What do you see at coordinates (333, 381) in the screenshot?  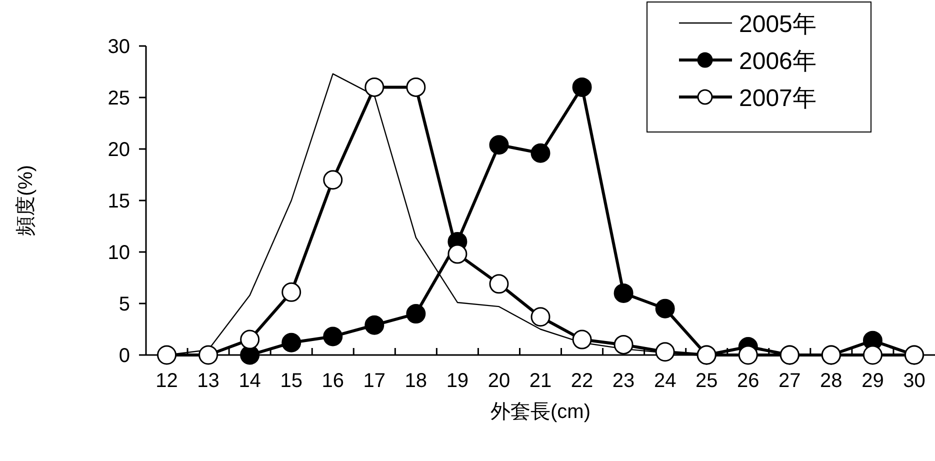 I see `x-tick-label: 16` at bounding box center [333, 381].